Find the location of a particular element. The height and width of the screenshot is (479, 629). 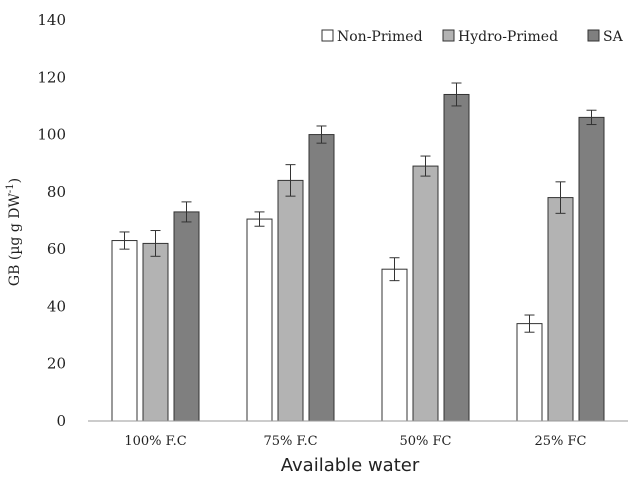

legend-item: Non-Primed is located at coordinates (372, 37).